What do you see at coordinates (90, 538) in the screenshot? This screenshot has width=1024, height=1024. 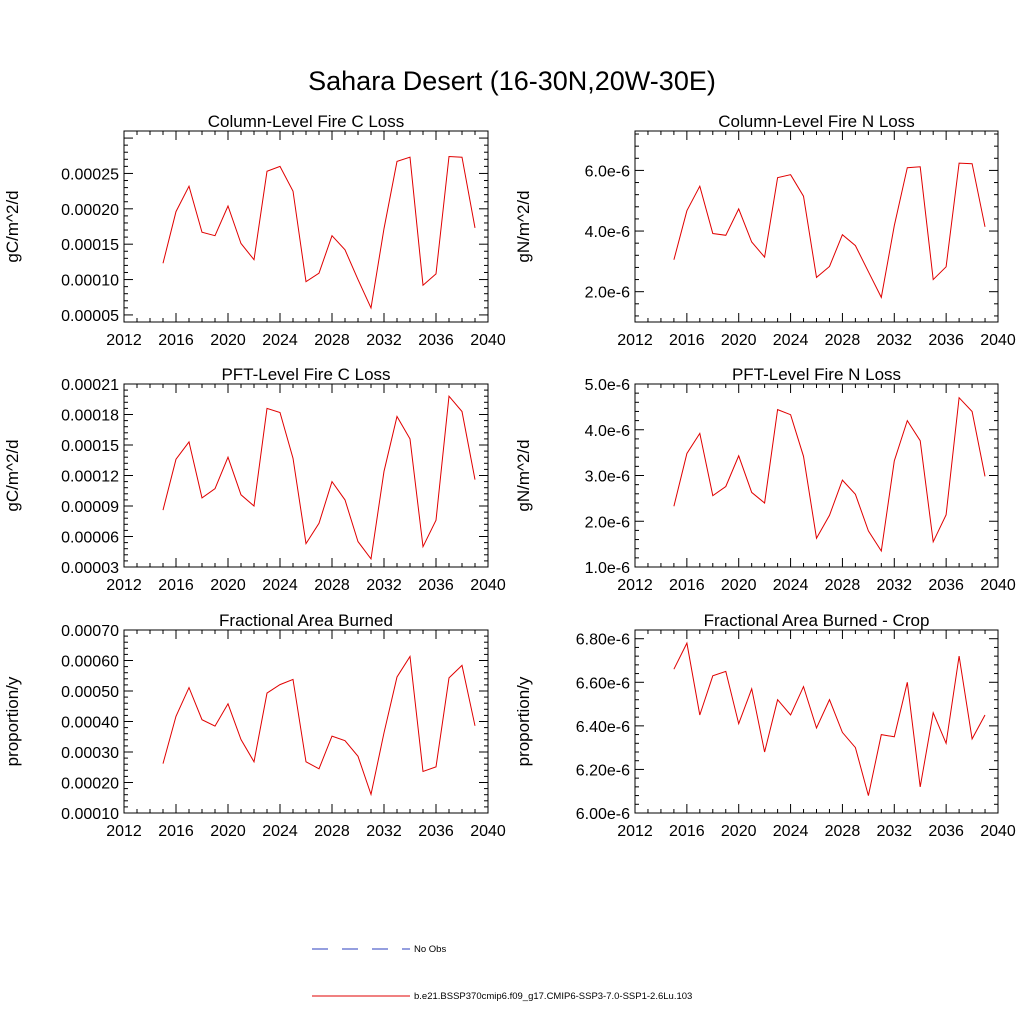 I see `y-tick-label: 0.00006` at bounding box center [90, 538].